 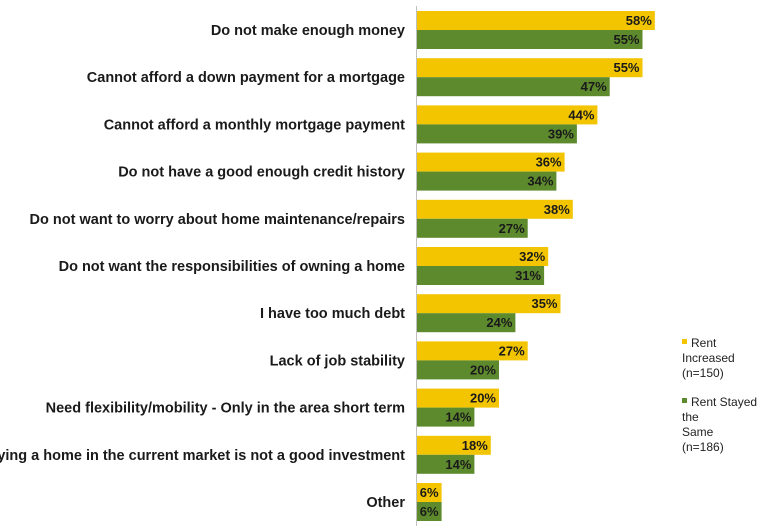 I want to click on data-label: 31%, so click(x=528, y=275).